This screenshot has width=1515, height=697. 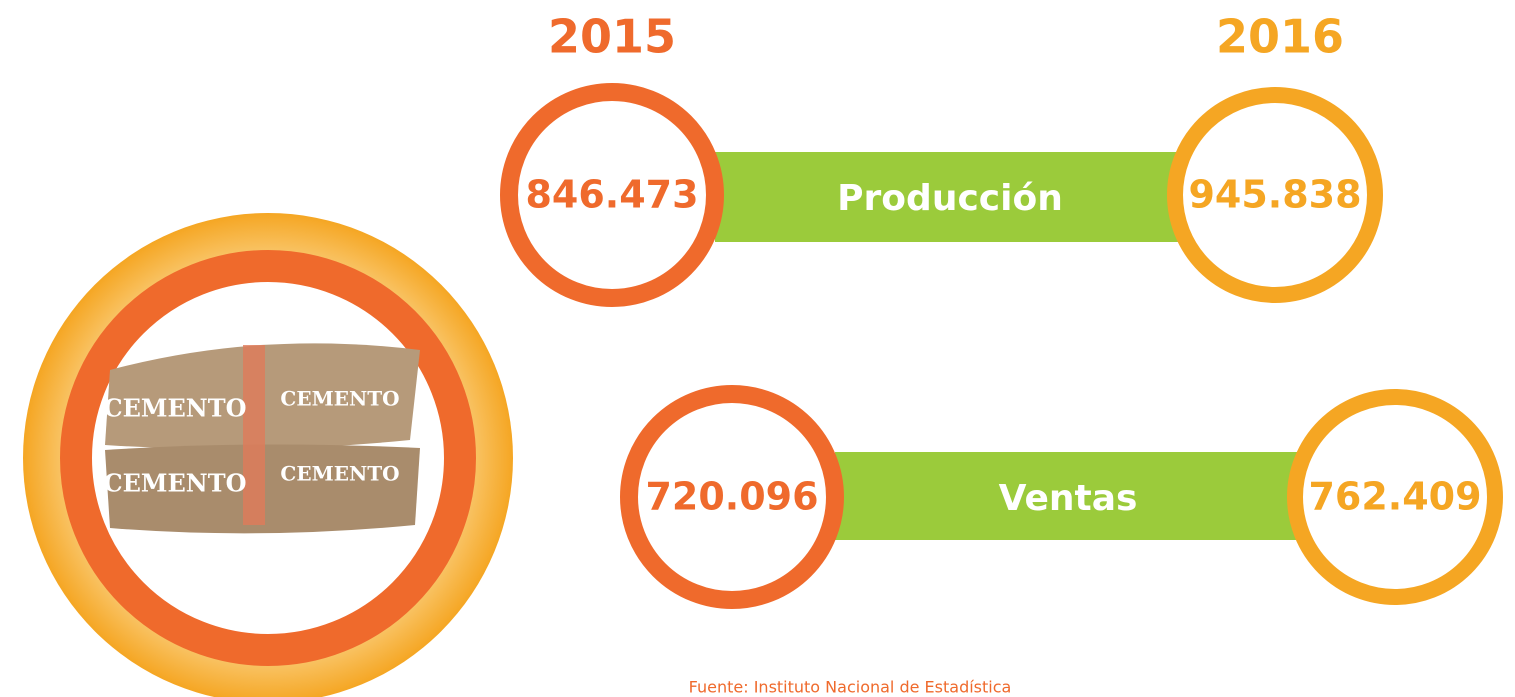 What do you see at coordinates (612, 37) in the screenshot?
I see `year-label: 2015` at bounding box center [612, 37].